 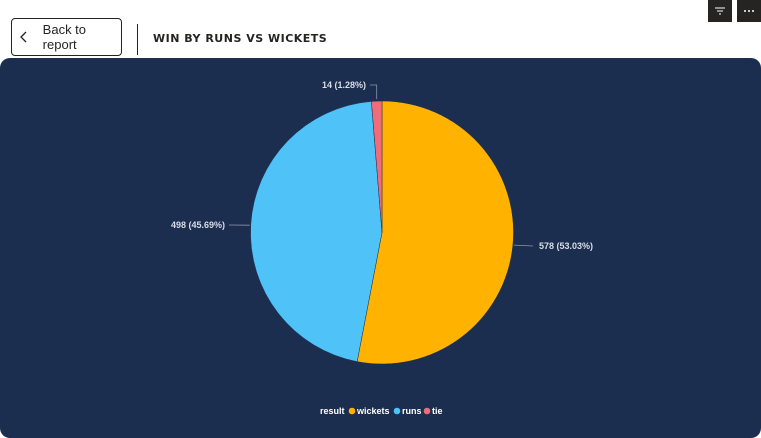 I want to click on back-to-report-button: Back to report, so click(x=66, y=37).